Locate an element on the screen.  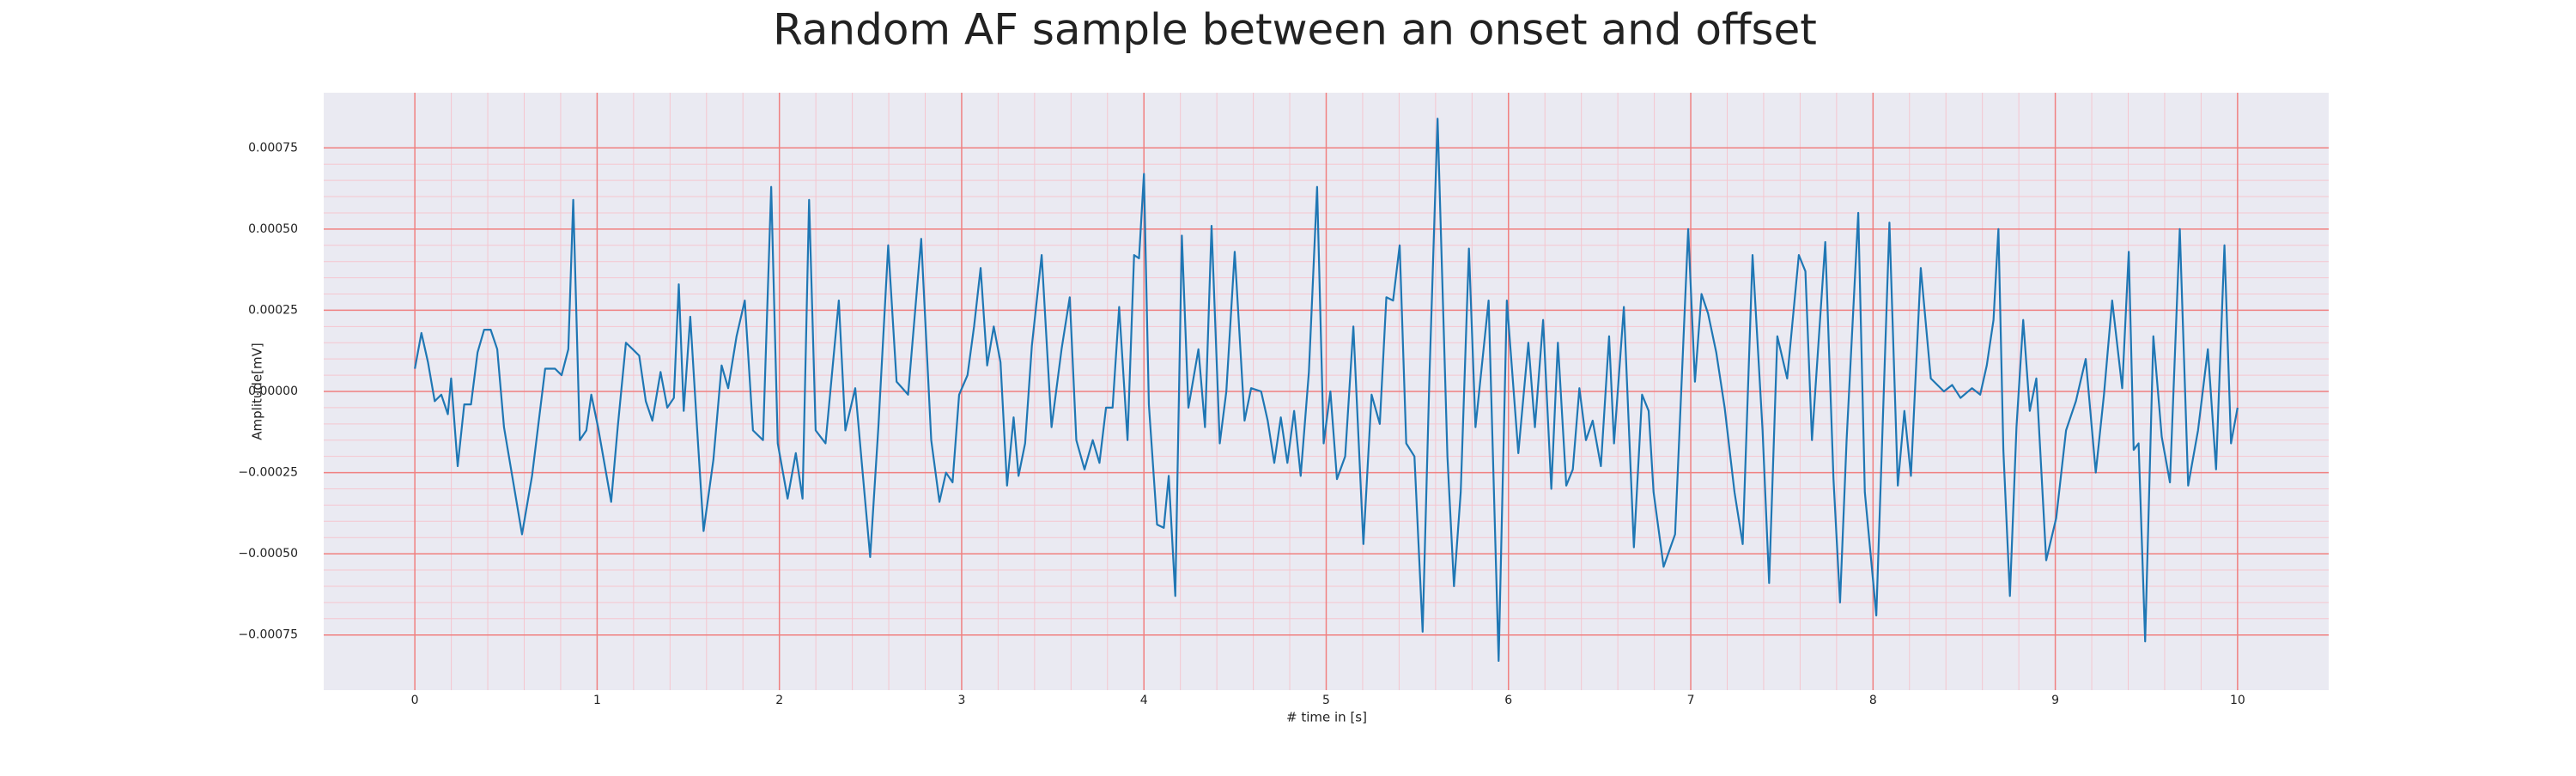
x-tick-label: 4 is located at coordinates (1144, 701).